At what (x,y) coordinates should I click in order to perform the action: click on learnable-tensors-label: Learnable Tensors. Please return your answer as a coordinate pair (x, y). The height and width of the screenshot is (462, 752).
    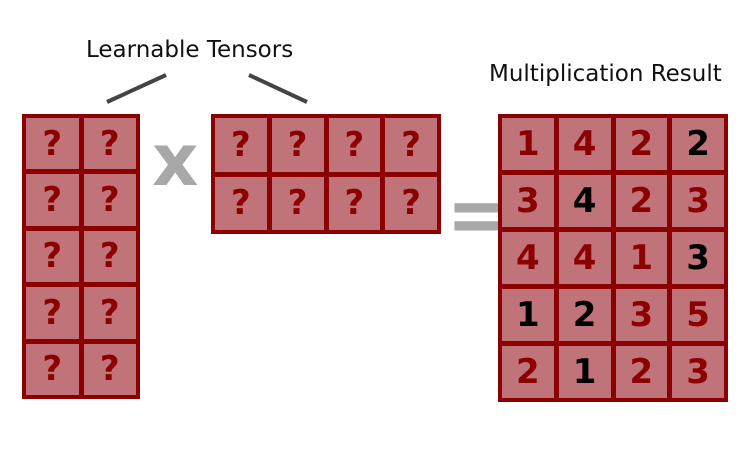
    Looking at the image, I should click on (190, 50).